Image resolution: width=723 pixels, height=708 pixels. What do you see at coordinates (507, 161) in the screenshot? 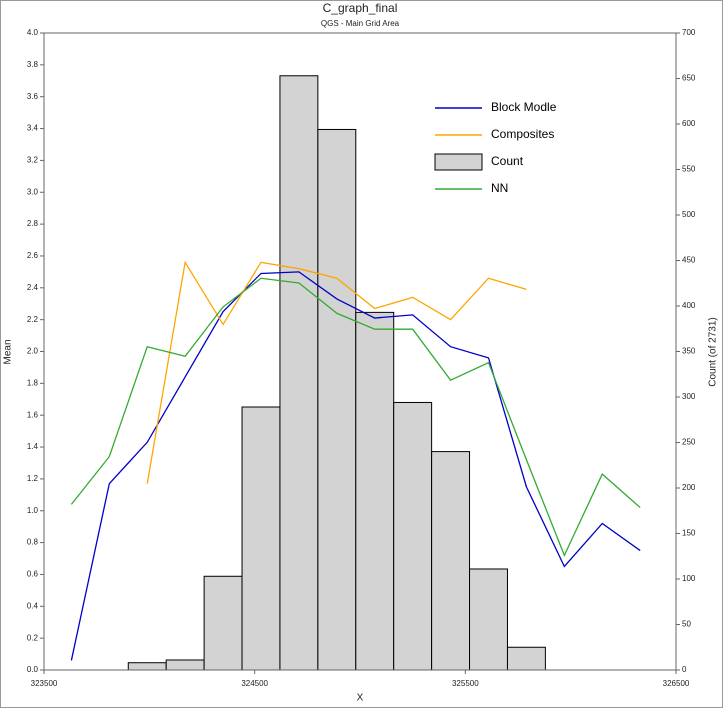
I see `legend-label: Count` at bounding box center [507, 161].